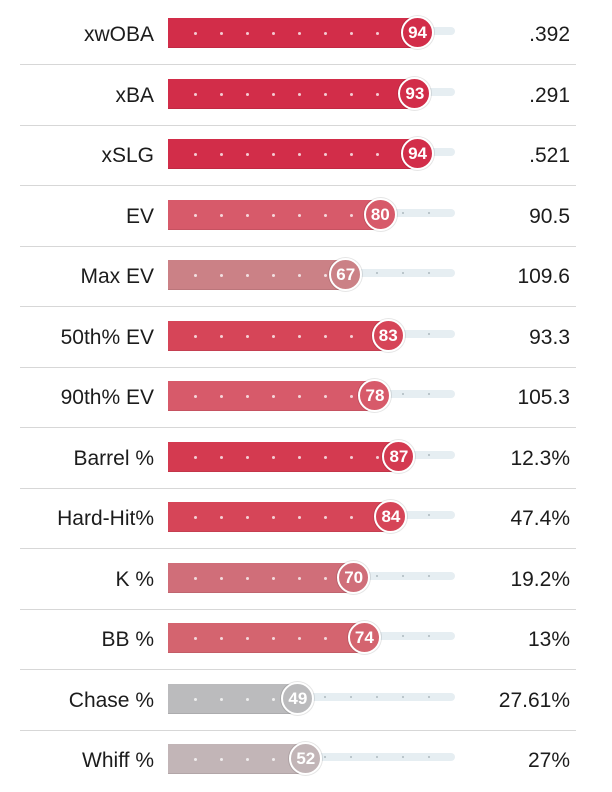 Image resolution: width=612 pixels, height=792 pixels. I want to click on metric-row: K % 70 19.2%, so click(306, 580).